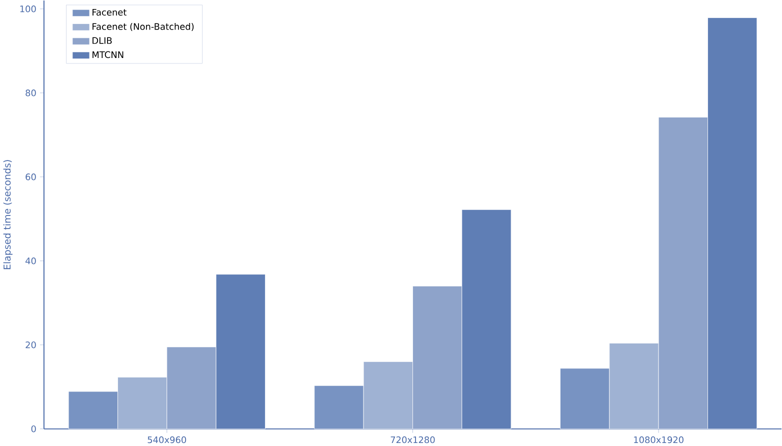 The image size is (782, 446). Describe the element at coordinates (30, 260) in the screenshot. I see `y-tick-label: 40` at that location.